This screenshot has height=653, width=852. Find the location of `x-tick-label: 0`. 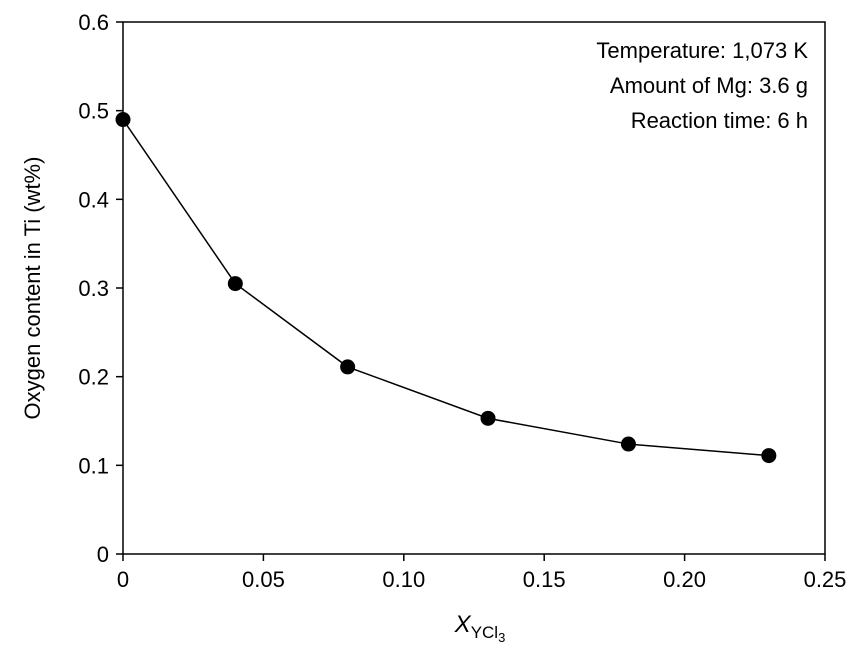

x-tick-label: 0 is located at coordinates (123, 579).